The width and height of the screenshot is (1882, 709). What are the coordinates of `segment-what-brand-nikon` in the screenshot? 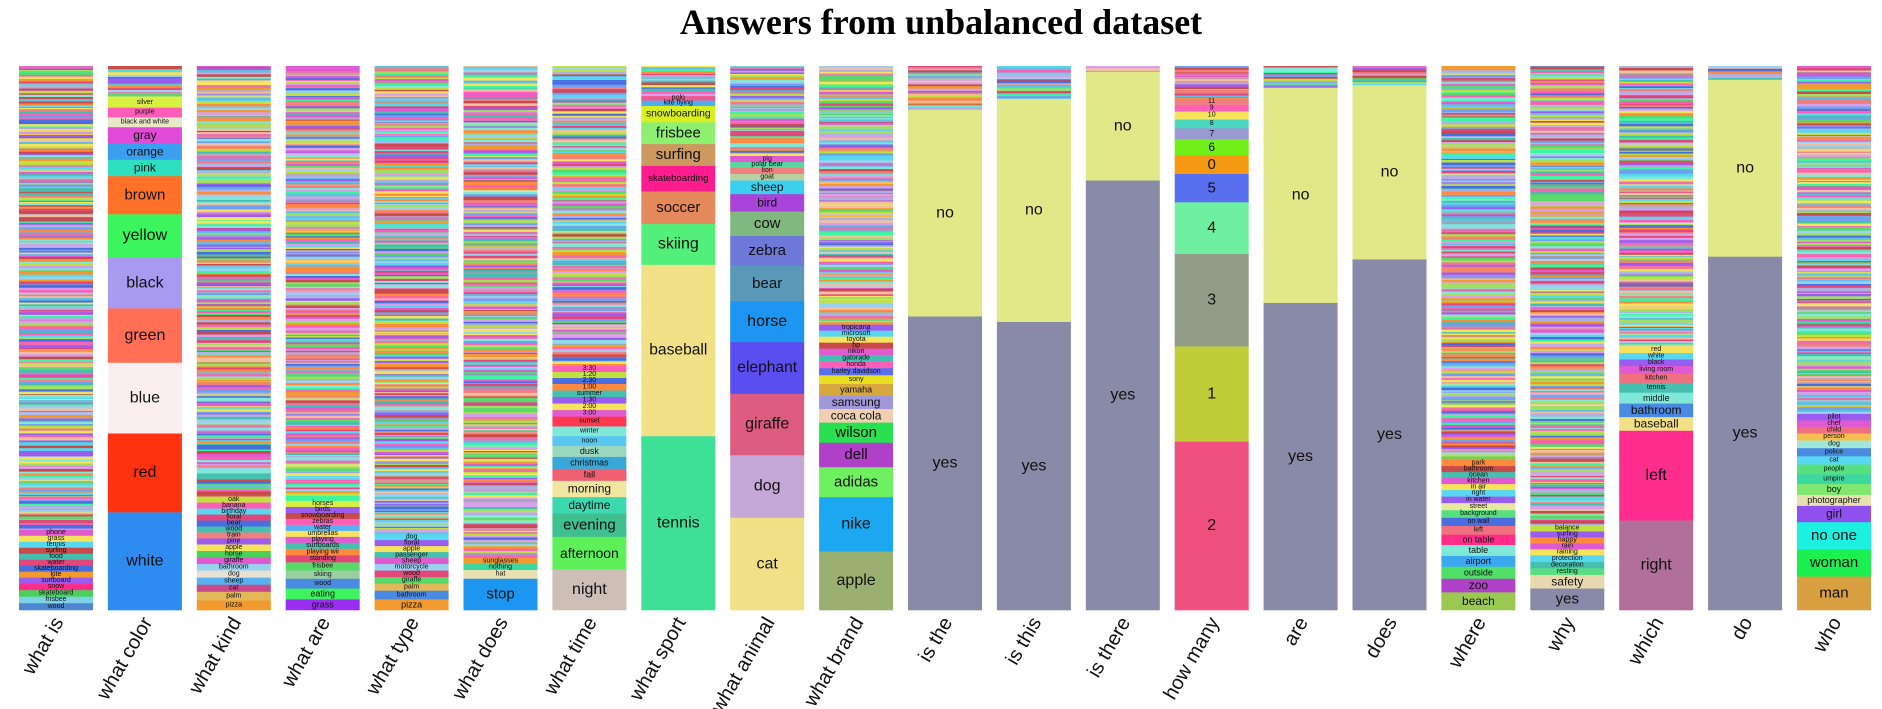 It's located at (856, 352).